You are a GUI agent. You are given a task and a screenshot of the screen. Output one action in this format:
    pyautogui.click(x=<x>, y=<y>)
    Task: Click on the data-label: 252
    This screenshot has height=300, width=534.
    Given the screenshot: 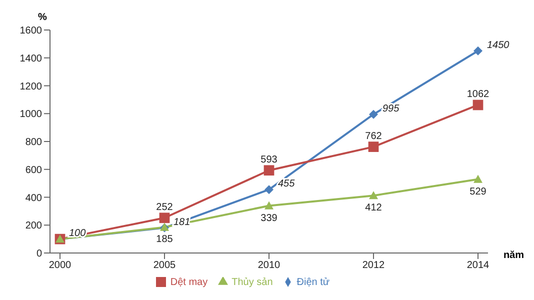 What is the action you would take?
    pyautogui.click(x=165, y=207)
    